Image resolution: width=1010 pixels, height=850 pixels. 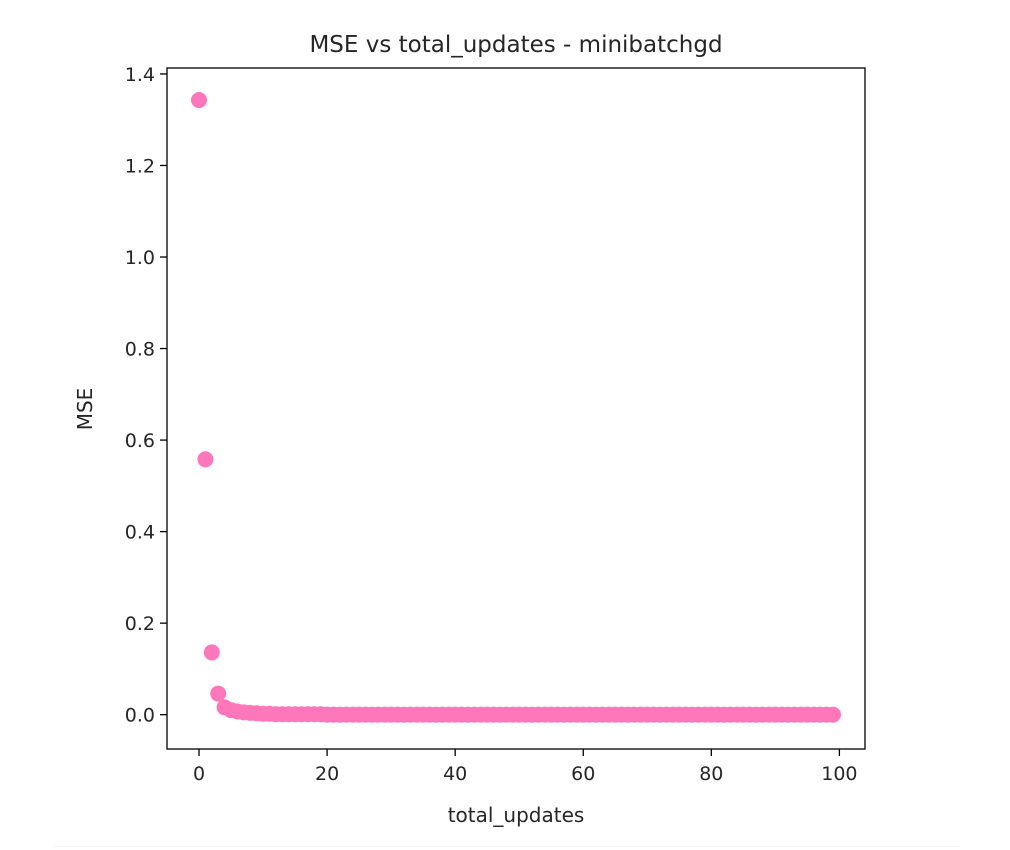 I want to click on y-tick-label: 0.2, so click(x=140, y=624).